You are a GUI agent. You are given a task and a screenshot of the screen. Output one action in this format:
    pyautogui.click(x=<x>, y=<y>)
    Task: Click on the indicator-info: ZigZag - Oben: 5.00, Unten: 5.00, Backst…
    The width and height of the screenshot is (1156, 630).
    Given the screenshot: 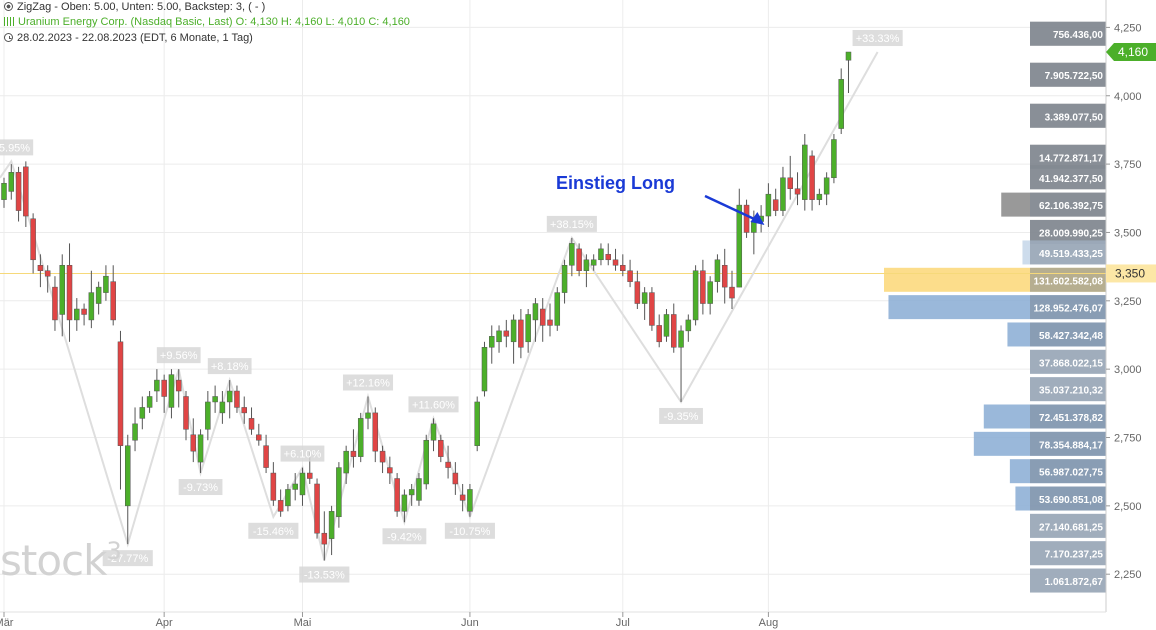 What is the action you would take?
    pyautogui.click(x=134, y=7)
    